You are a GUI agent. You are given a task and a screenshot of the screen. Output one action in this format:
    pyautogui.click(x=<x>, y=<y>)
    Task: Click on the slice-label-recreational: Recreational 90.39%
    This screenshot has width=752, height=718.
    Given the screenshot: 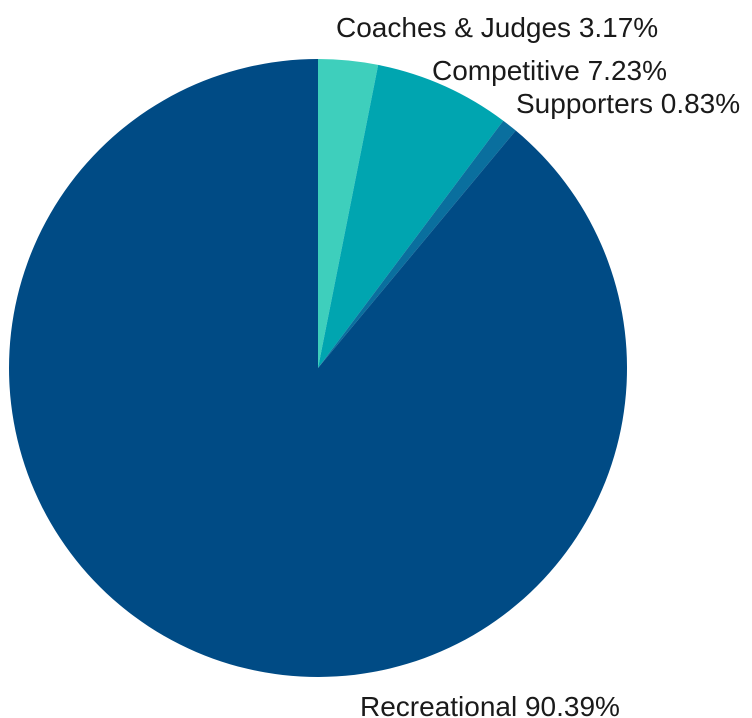 What is the action you would take?
    pyautogui.click(x=490, y=704)
    